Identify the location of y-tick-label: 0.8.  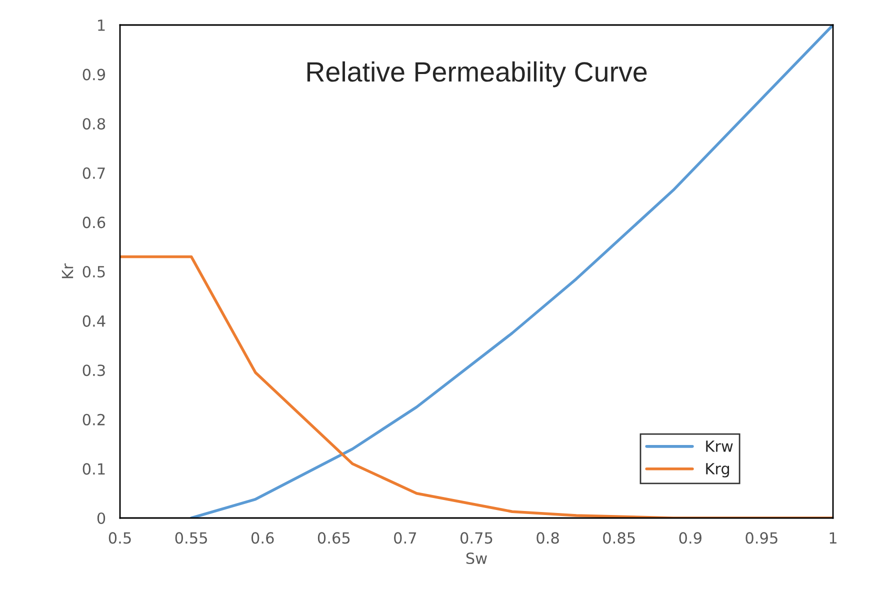
(94, 124).